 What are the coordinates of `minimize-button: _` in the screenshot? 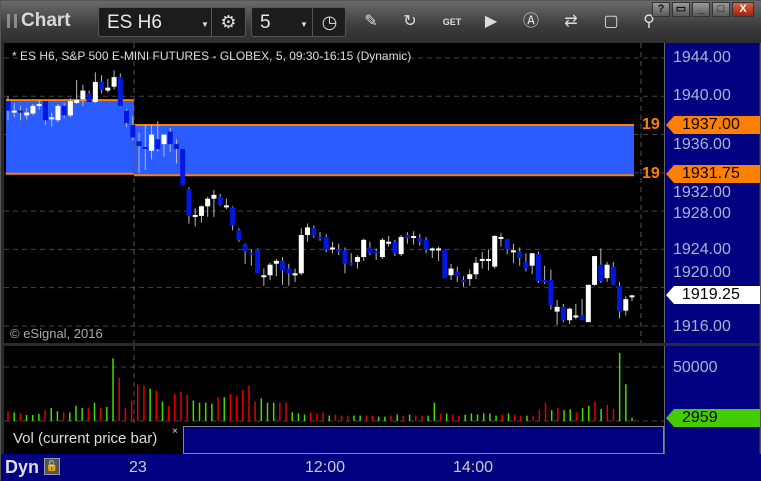 It's located at (701, 9).